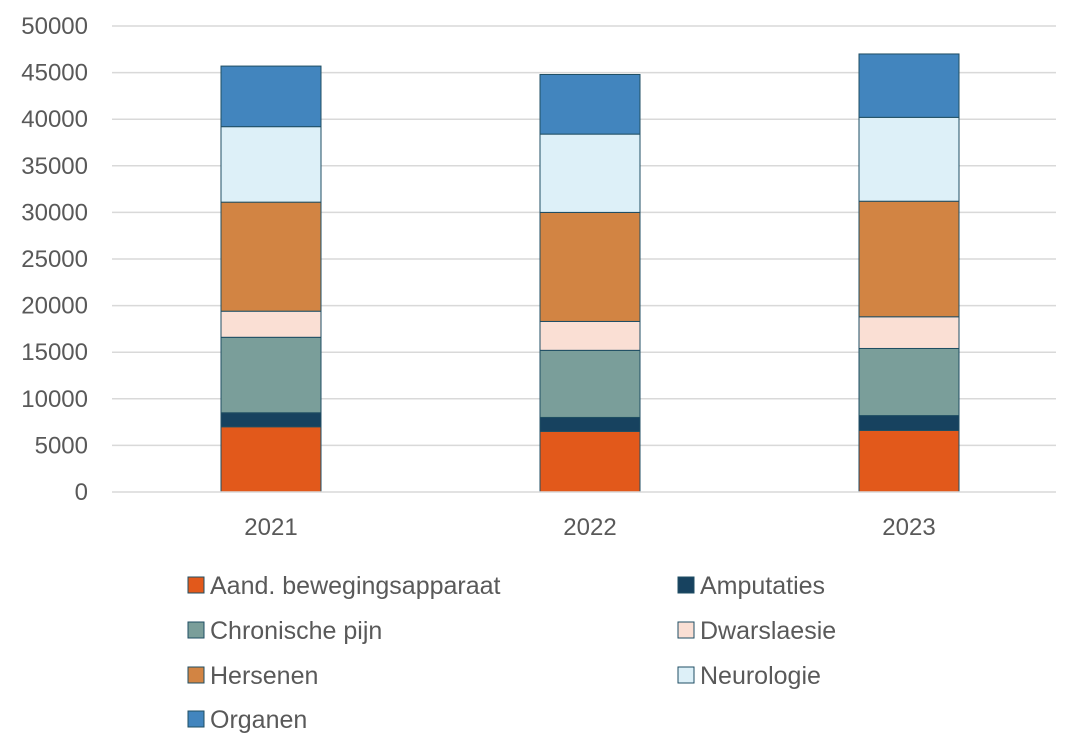  I want to click on y-tick-label: 40000, so click(54, 119).